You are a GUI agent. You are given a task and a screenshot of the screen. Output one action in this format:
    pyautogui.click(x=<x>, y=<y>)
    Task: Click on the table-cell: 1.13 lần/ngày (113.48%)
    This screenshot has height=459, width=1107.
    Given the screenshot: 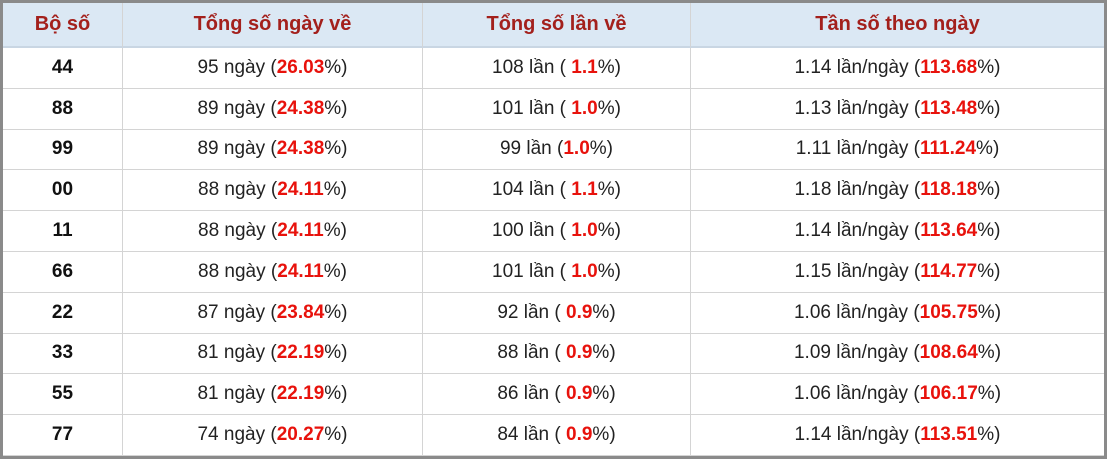 What is the action you would take?
    pyautogui.click(x=897, y=109)
    